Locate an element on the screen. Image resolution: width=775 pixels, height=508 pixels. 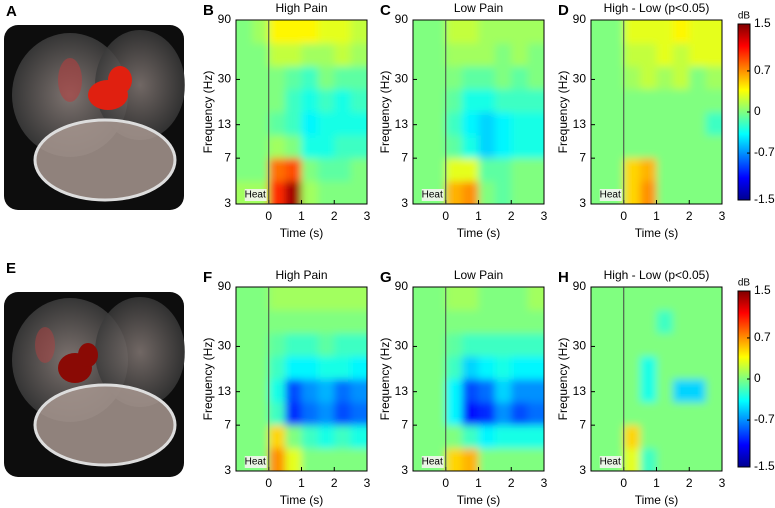
panel-letter: B is located at coordinates (208, 10).